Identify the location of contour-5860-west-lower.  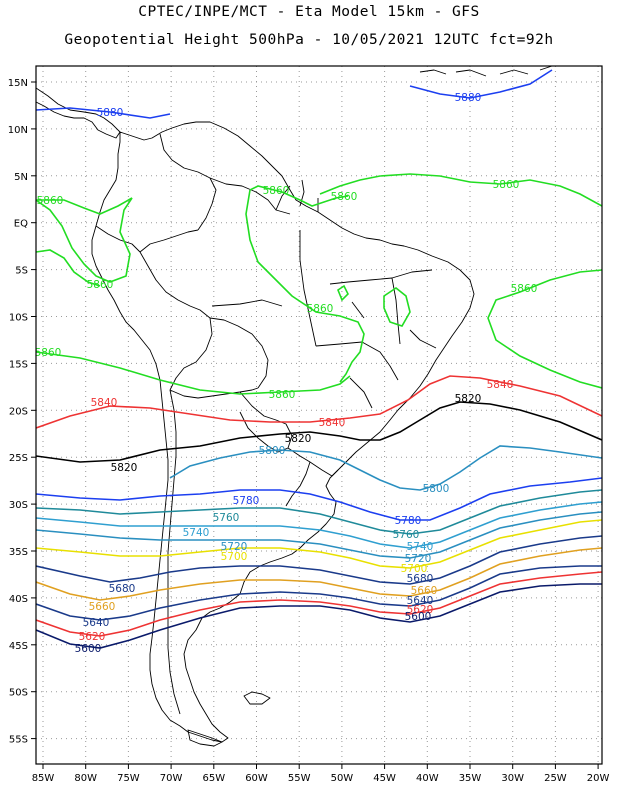
(68, 268).